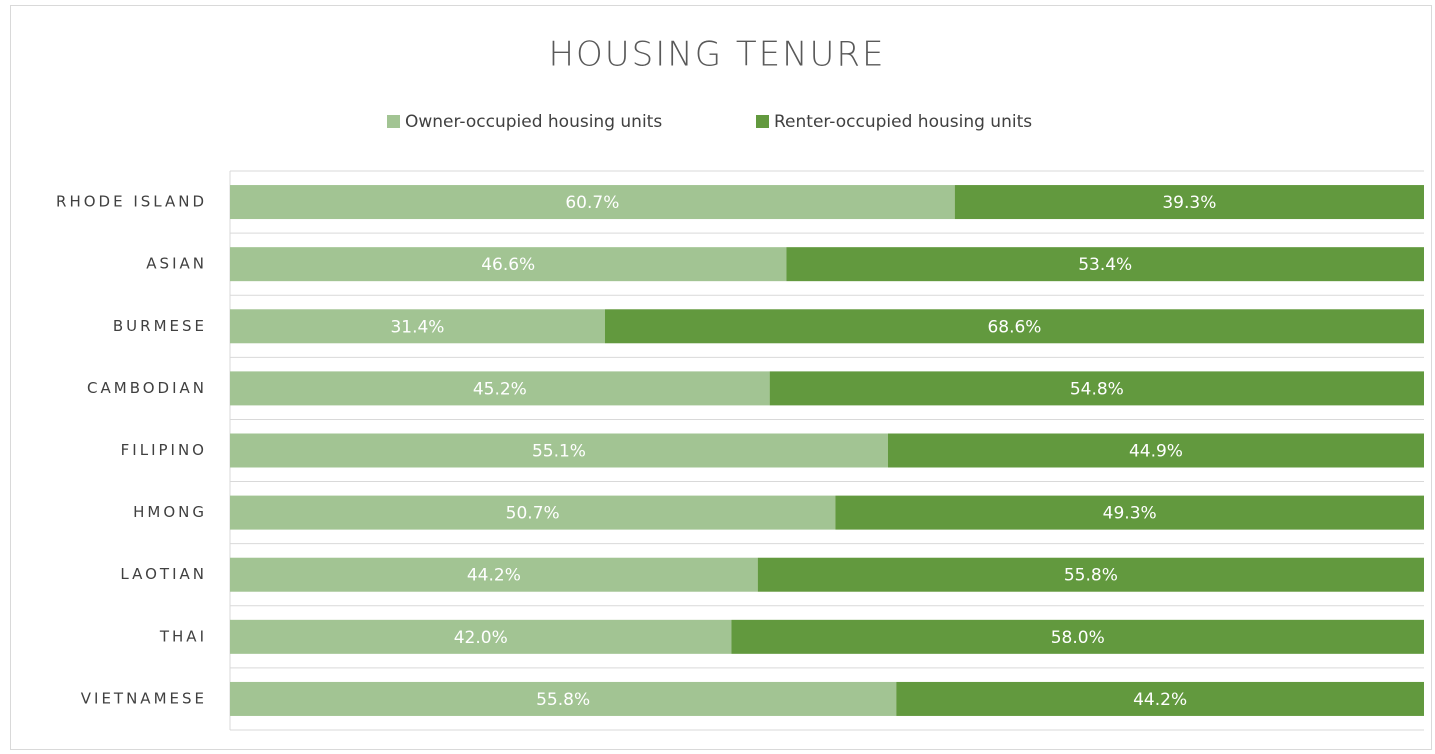 The image size is (1435, 754). I want to click on value-label: 45.2%, so click(500, 389).